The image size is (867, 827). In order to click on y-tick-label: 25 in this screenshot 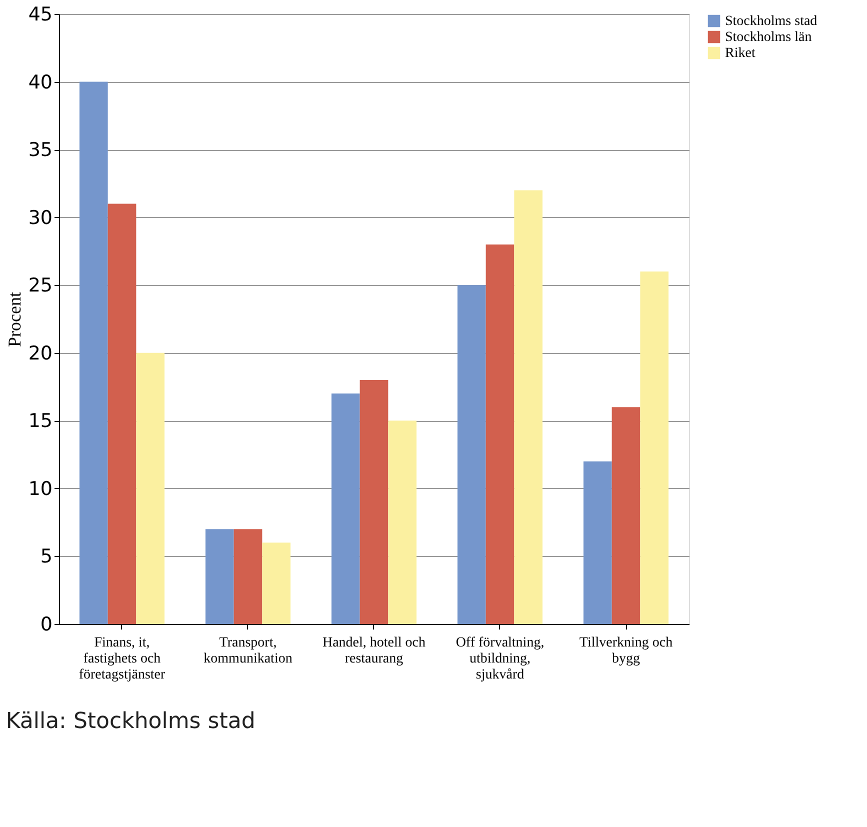, I will do `click(40, 285)`.